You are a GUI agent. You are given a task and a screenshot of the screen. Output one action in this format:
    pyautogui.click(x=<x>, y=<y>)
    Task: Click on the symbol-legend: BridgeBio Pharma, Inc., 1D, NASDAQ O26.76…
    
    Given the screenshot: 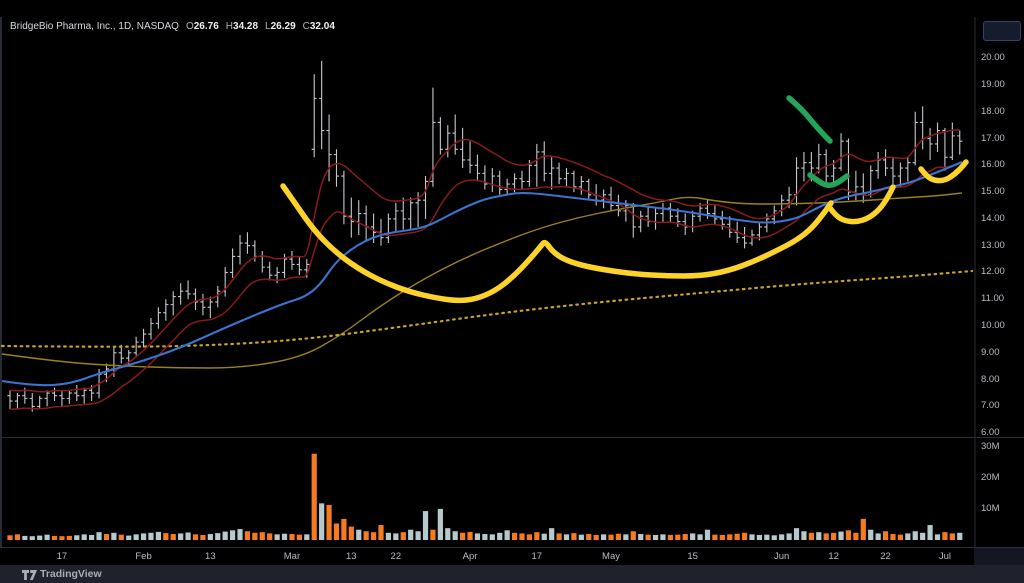 What is the action you would take?
    pyautogui.click(x=172, y=27)
    